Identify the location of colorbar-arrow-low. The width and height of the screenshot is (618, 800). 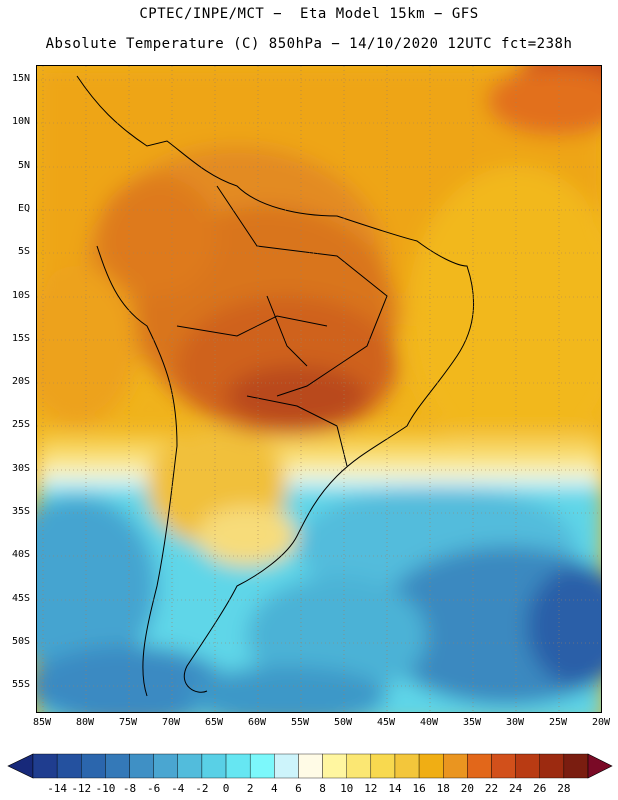
(20, 766).